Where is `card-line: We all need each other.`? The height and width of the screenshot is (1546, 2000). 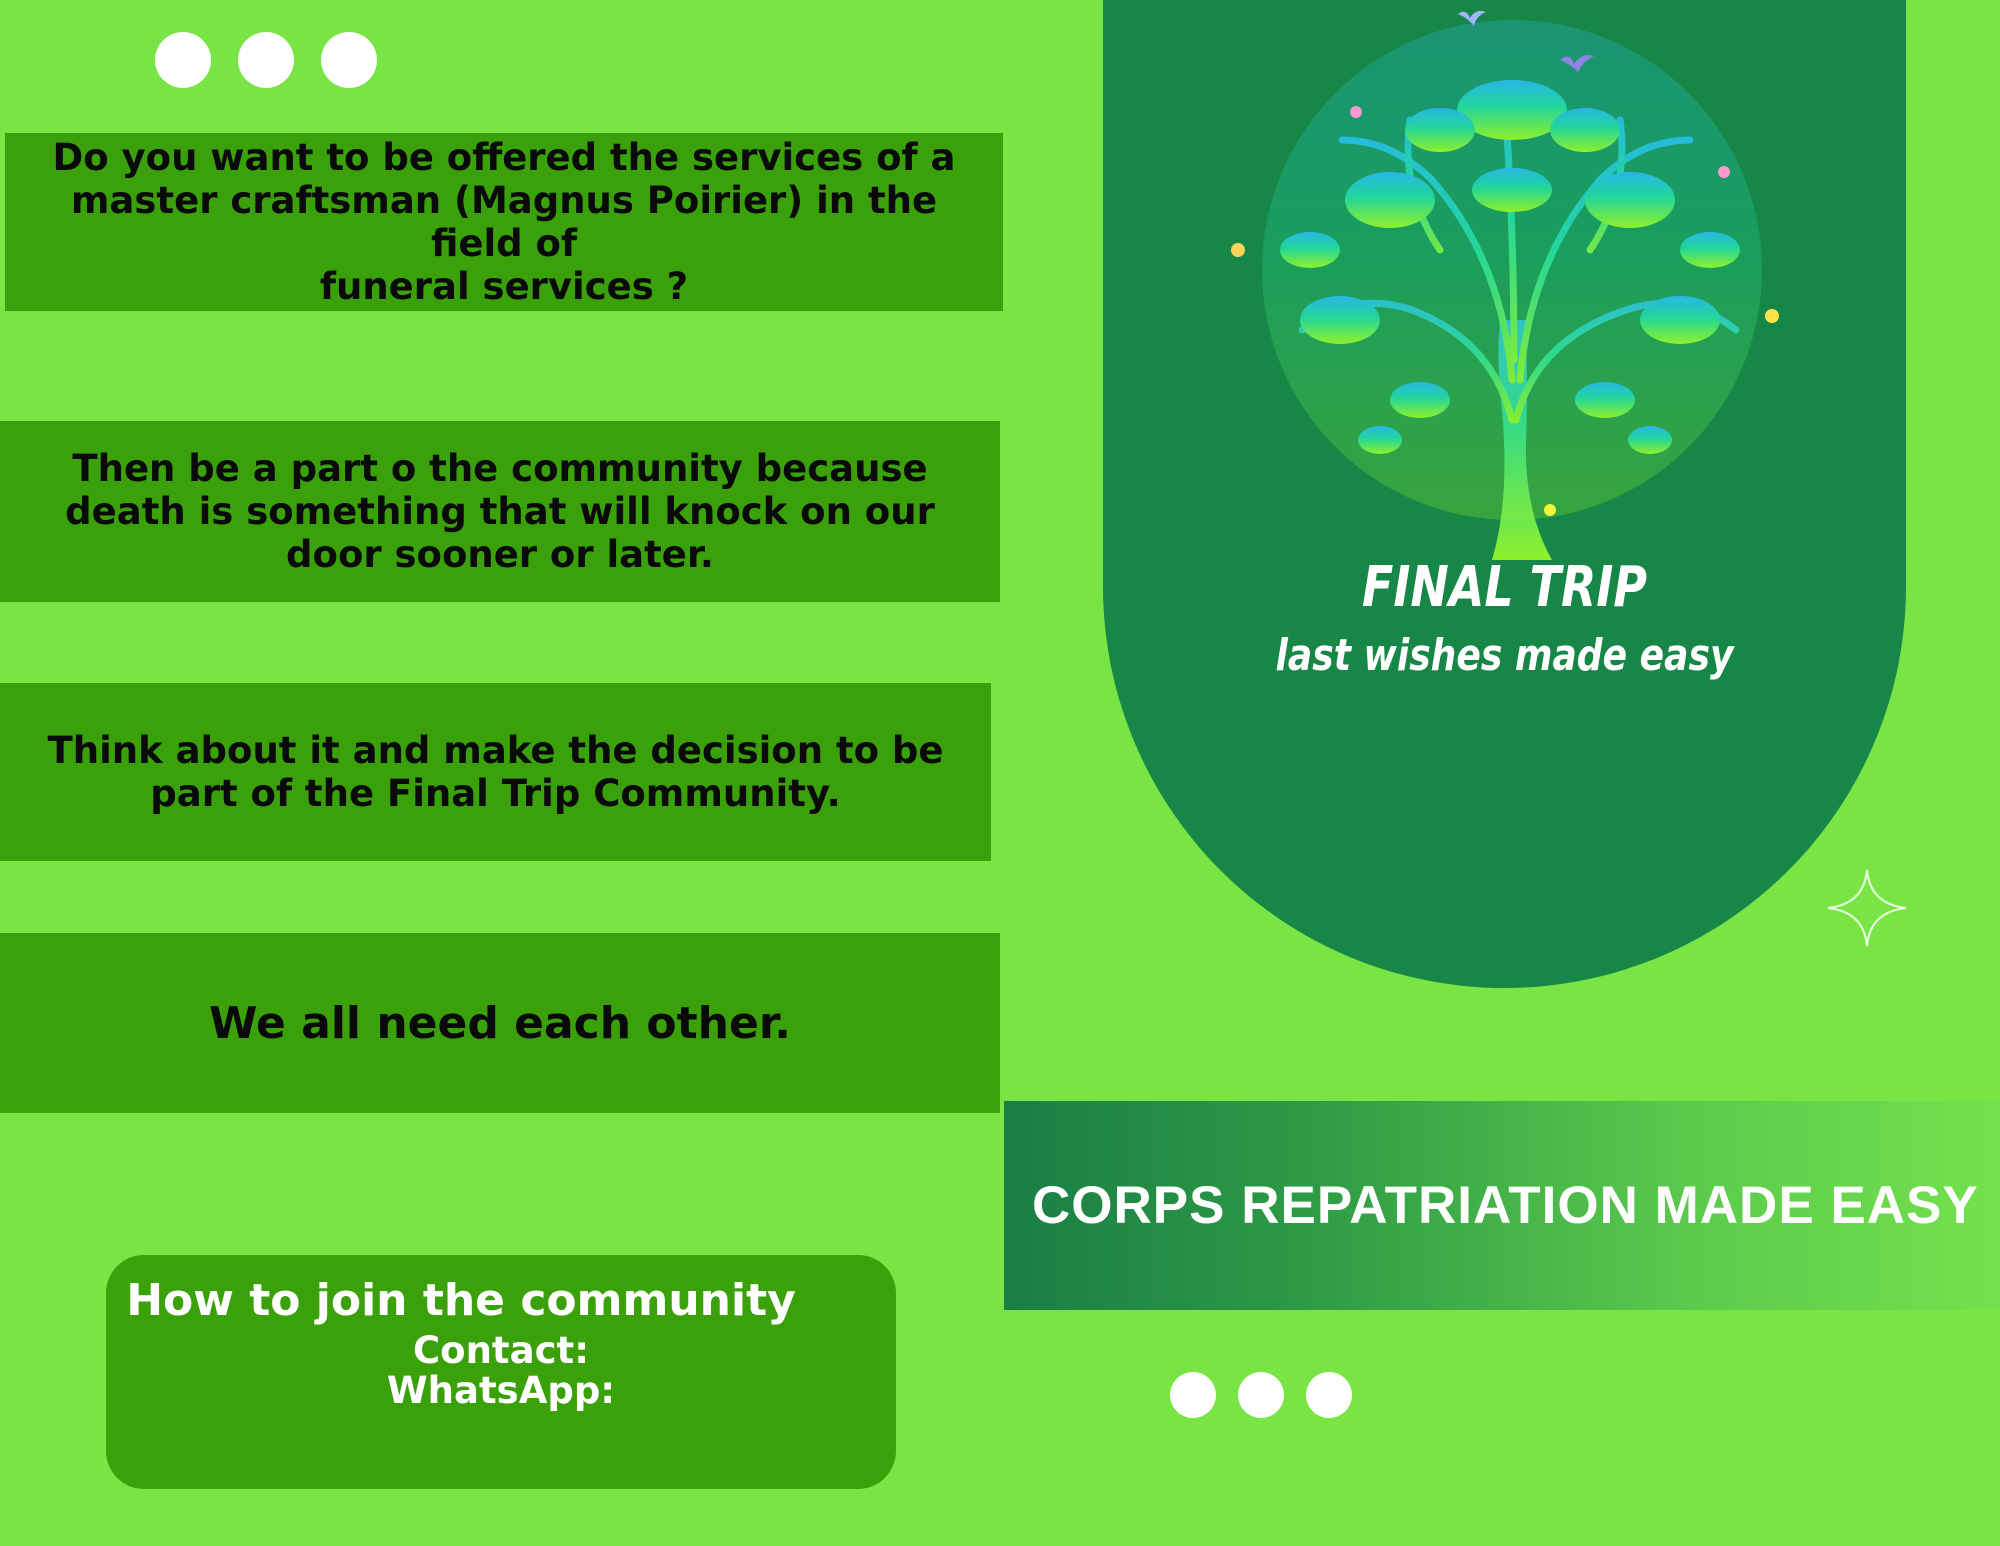
card-line: We all need each other. is located at coordinates (500, 1023).